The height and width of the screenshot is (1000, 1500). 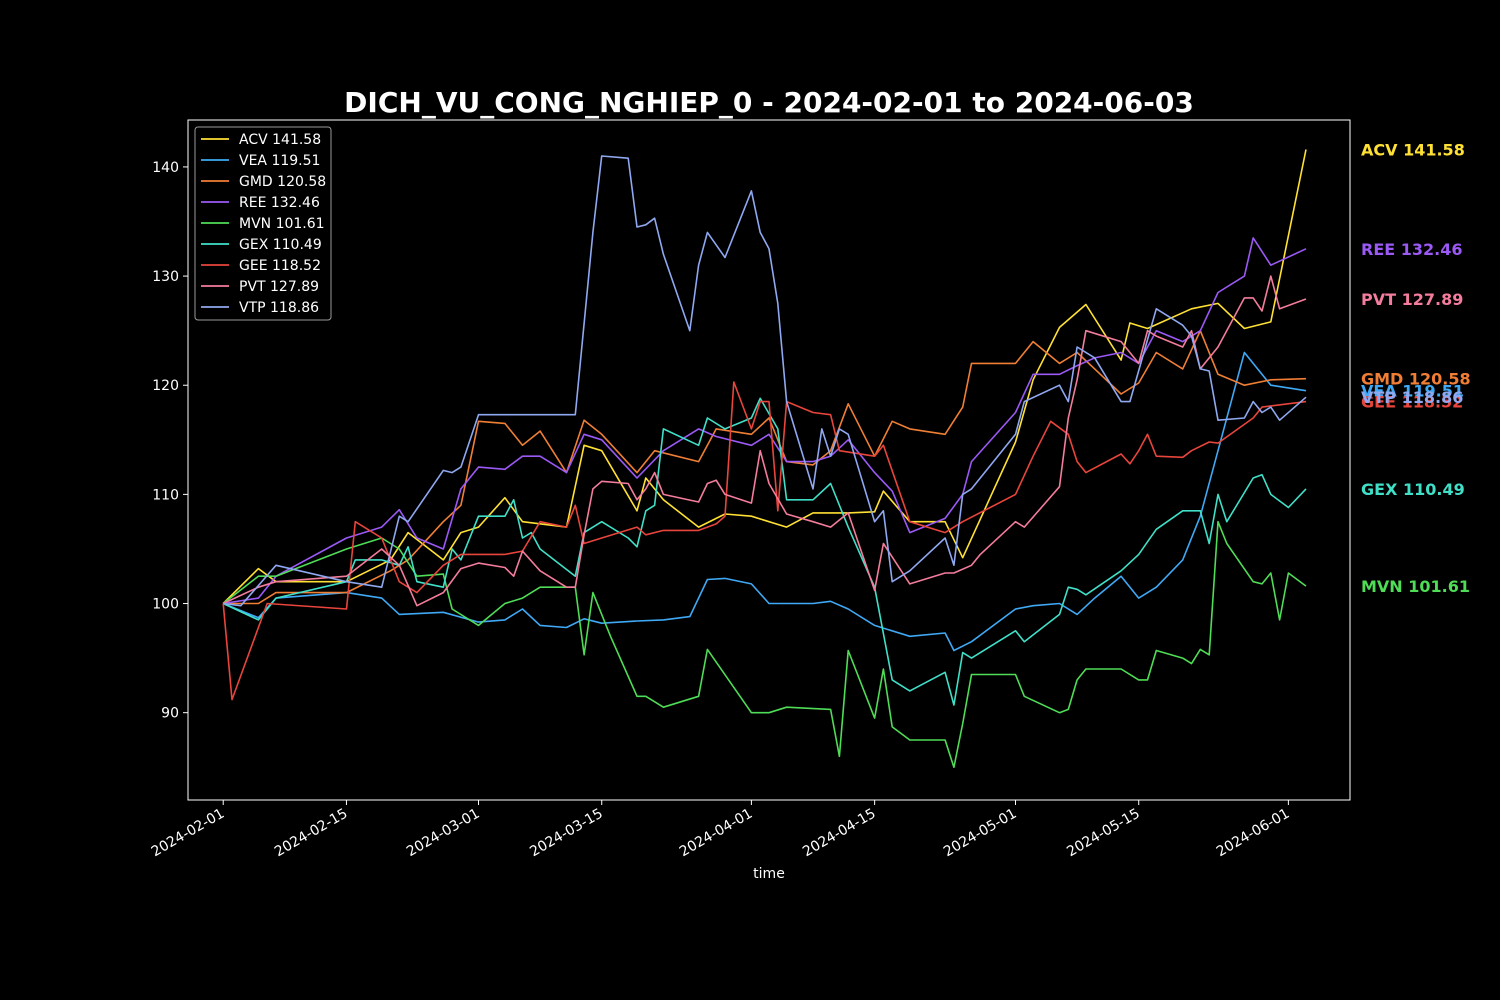 What do you see at coordinates (280, 140) in the screenshot?
I see `legend-entry: ACV 141.58` at bounding box center [280, 140].